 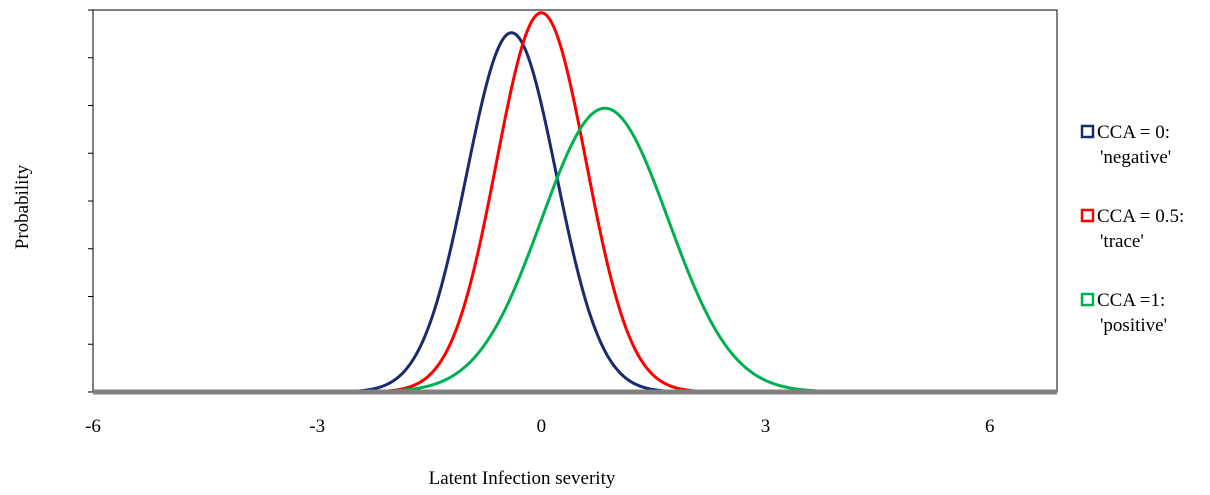 What do you see at coordinates (1133, 325) in the screenshot?
I see `legend-label: 'positive'` at bounding box center [1133, 325].